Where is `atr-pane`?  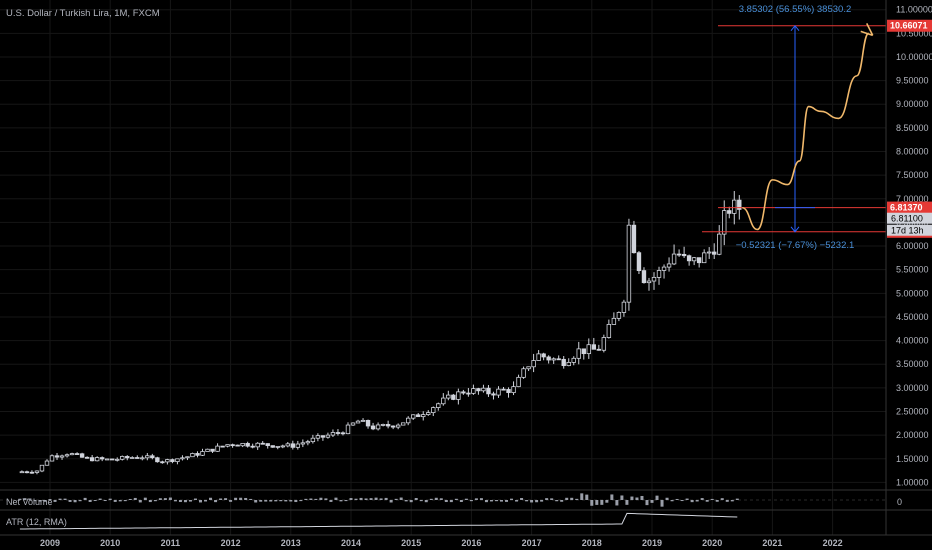 atr-pane is located at coordinates (466, 519).